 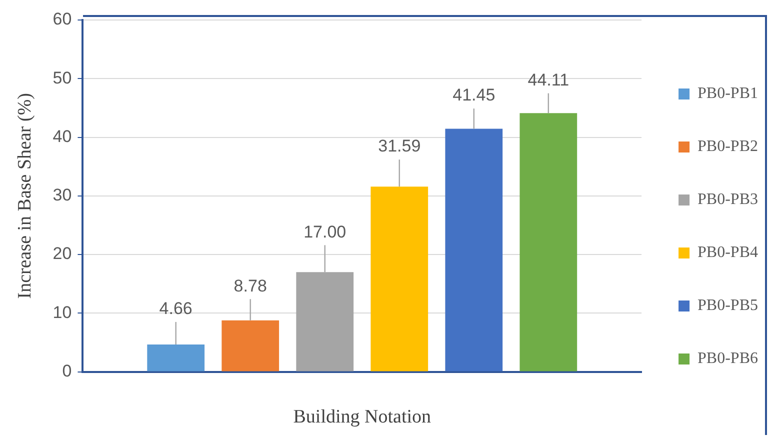 What do you see at coordinates (728, 305) in the screenshot?
I see `legend-label: PB0-PB5` at bounding box center [728, 305].